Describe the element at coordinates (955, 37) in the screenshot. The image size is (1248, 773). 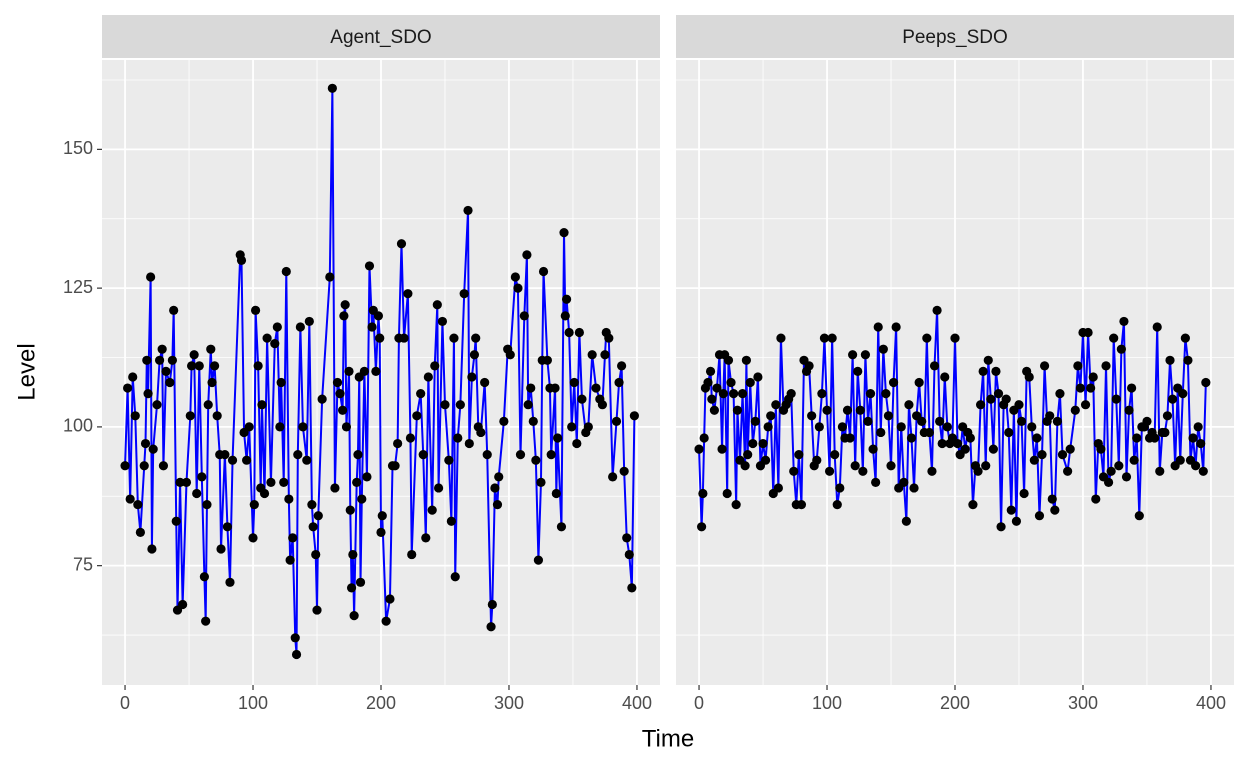
I see `facet-title: Peeps_SDO` at that location.